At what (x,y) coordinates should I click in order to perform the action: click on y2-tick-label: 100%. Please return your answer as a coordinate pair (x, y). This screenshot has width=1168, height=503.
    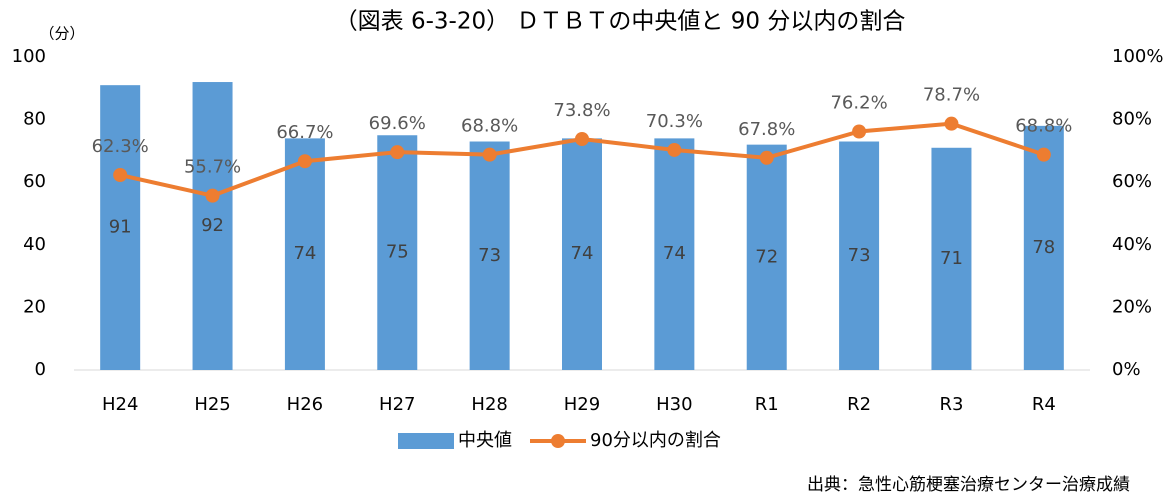
    Looking at the image, I should click on (1137, 56).